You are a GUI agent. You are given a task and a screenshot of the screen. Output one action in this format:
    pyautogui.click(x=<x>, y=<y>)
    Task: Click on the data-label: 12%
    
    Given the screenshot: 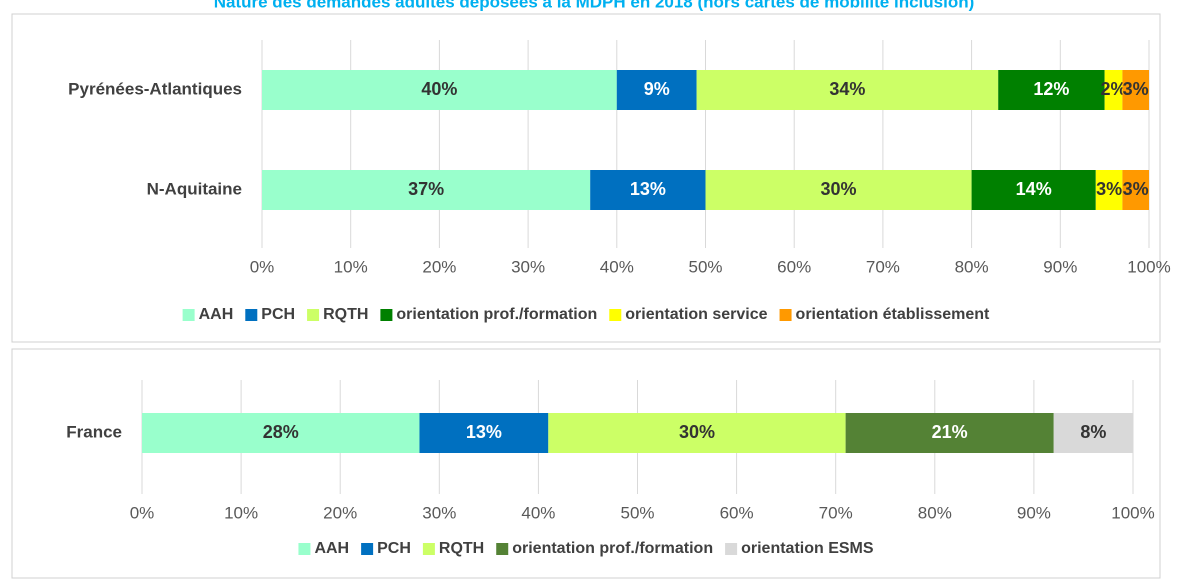 What is the action you would take?
    pyautogui.click(x=1051, y=89)
    